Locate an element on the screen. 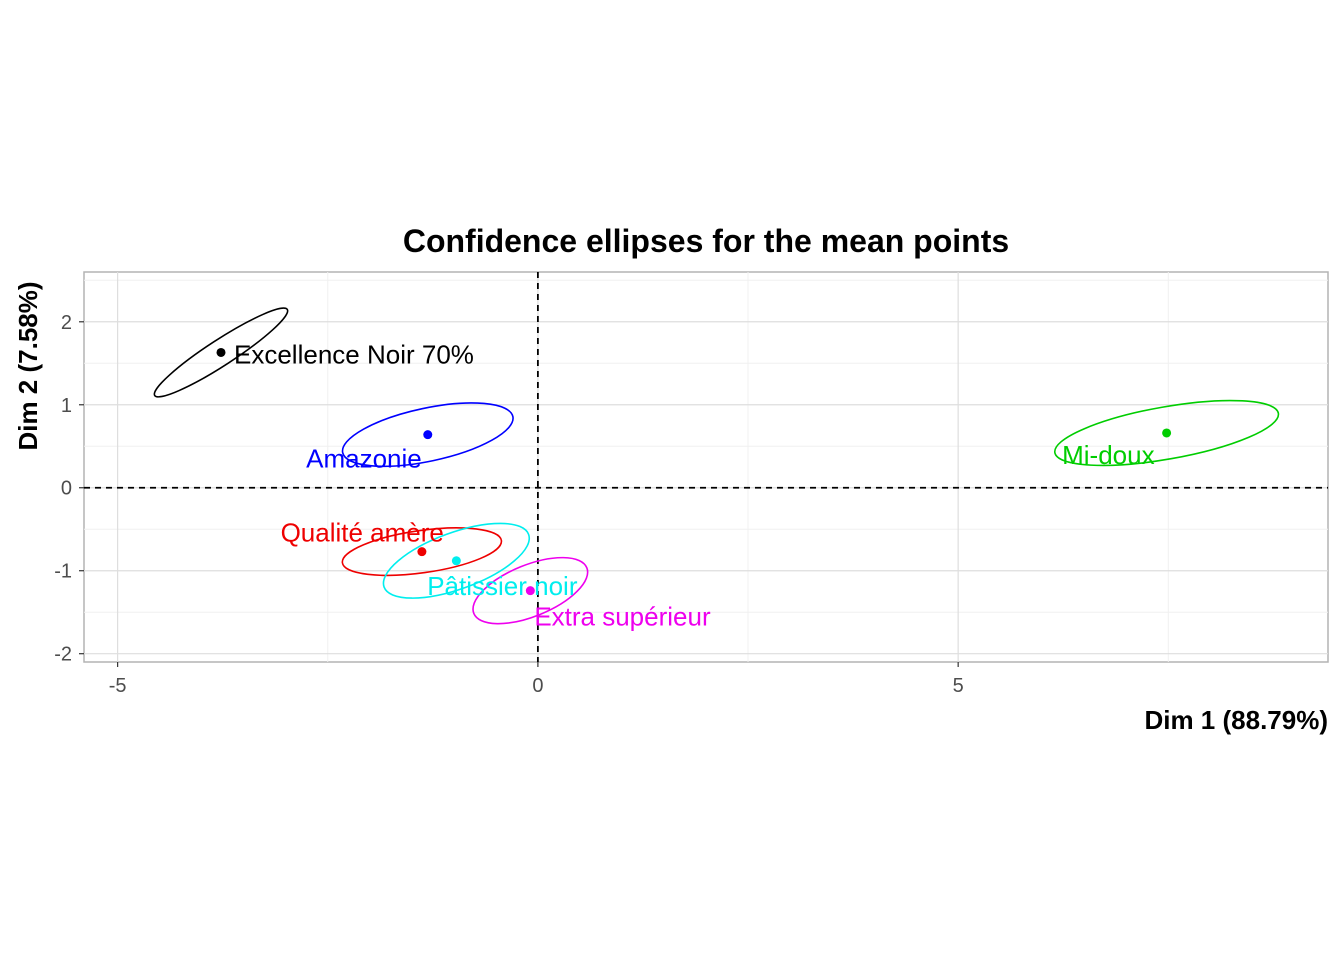  x-axis-title: Dim 1 (88.79%) is located at coordinates (1236, 720).